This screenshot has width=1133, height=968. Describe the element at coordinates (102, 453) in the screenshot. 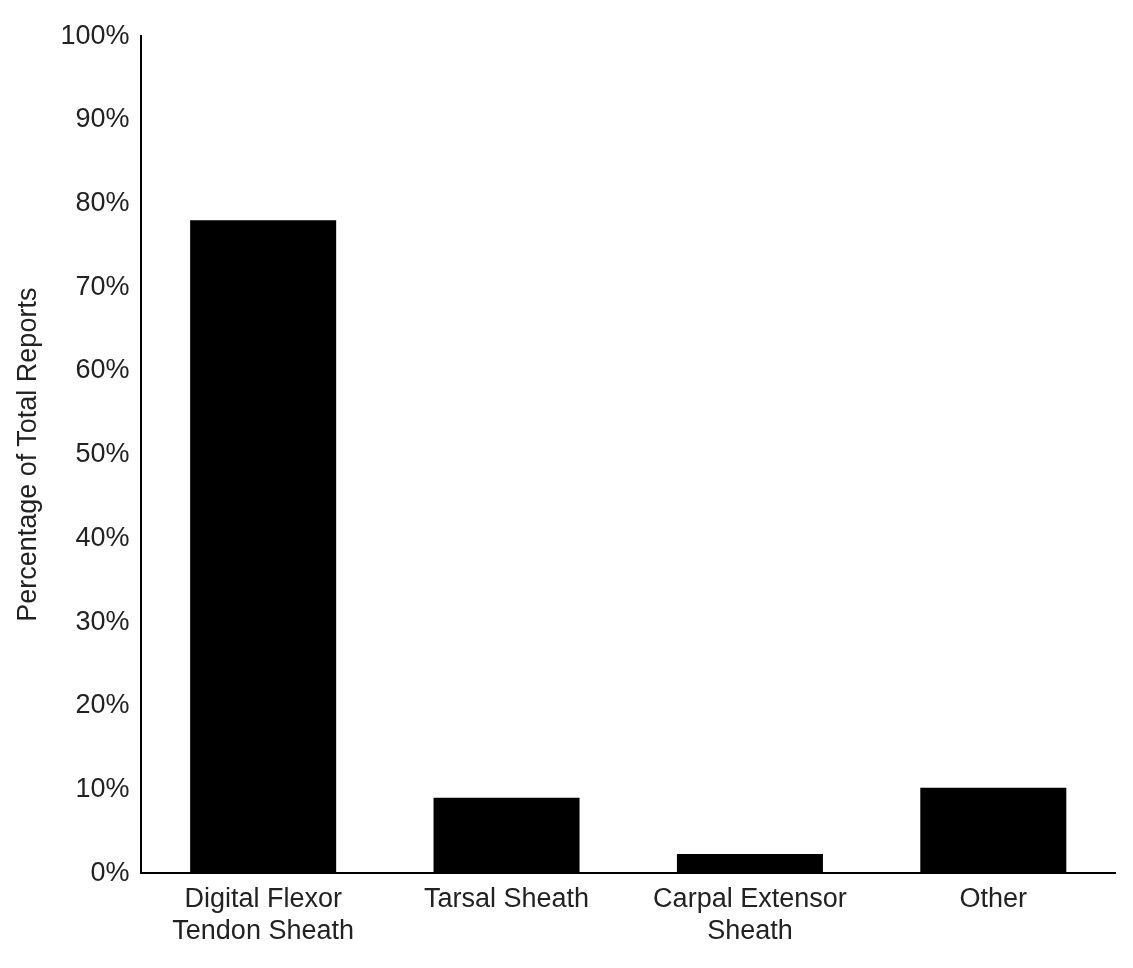

I see `y-tick-label: 50%` at that location.